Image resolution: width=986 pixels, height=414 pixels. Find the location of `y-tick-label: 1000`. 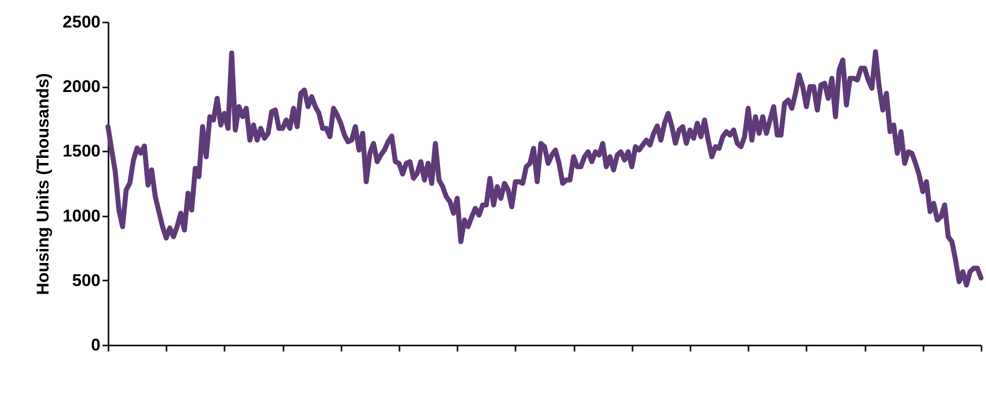

y-tick-label: 1000 is located at coordinates (81, 216).